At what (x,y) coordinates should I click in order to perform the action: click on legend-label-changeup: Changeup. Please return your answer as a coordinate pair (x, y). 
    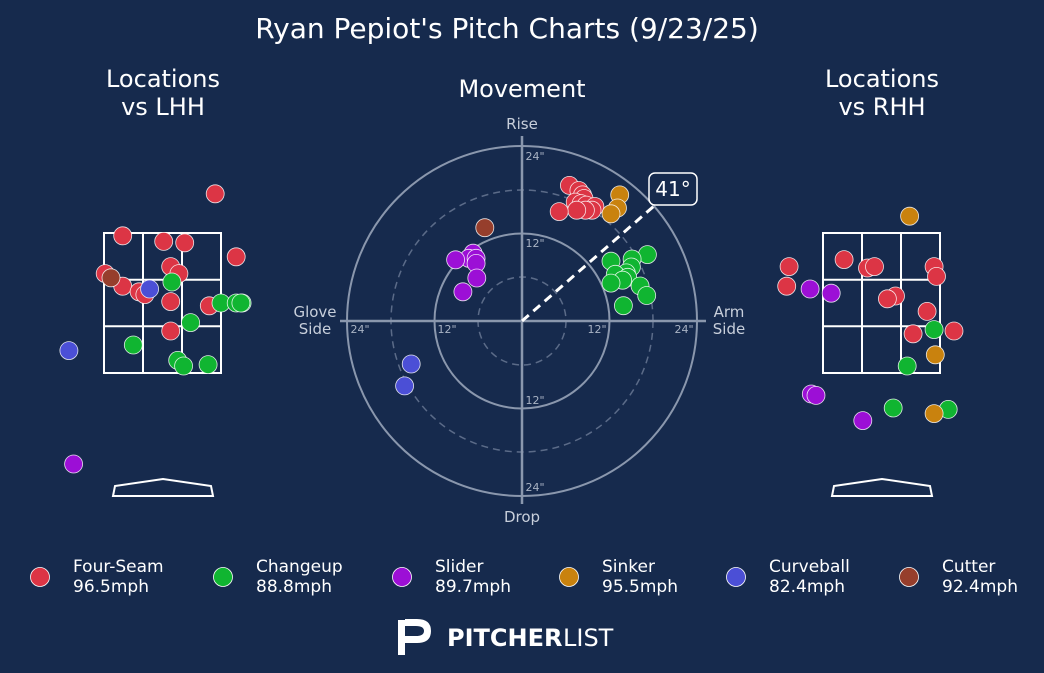
    Looking at the image, I should click on (299, 567).